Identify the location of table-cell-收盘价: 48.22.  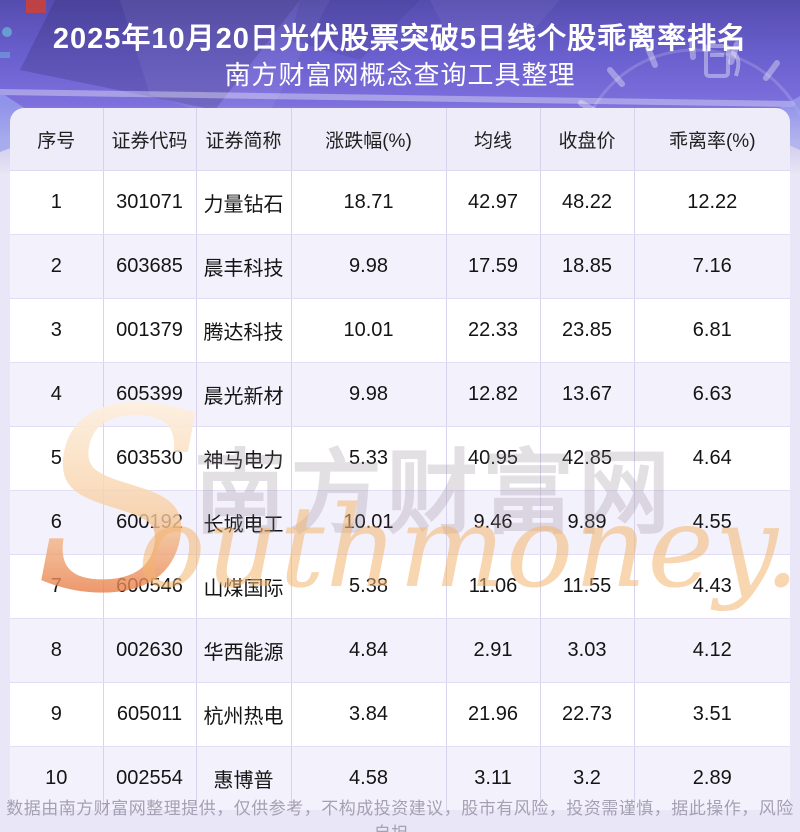
(587, 202).